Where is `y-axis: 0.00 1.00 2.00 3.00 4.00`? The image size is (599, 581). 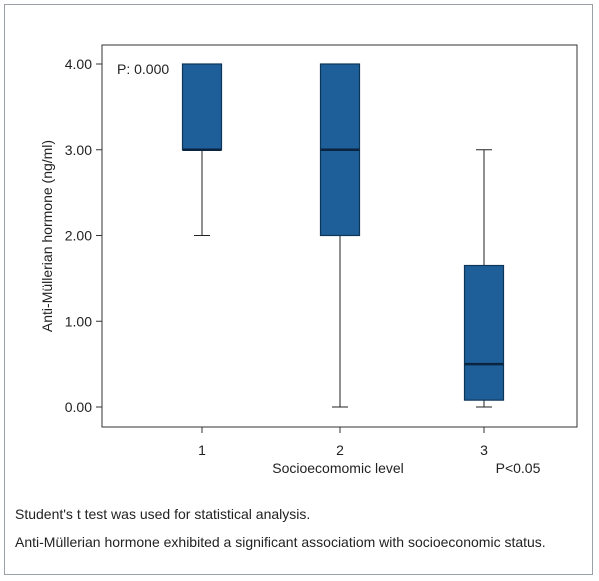 y-axis: 0.00 1.00 2.00 3.00 4.00 is located at coordinates (83, 235).